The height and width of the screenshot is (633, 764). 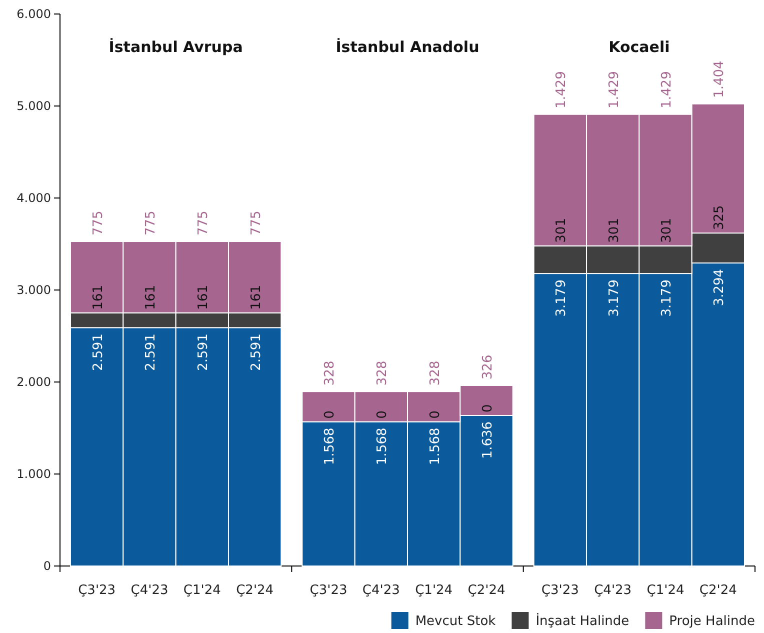 I want to click on annotation: İstanbul Avrupa, so click(x=175, y=47).